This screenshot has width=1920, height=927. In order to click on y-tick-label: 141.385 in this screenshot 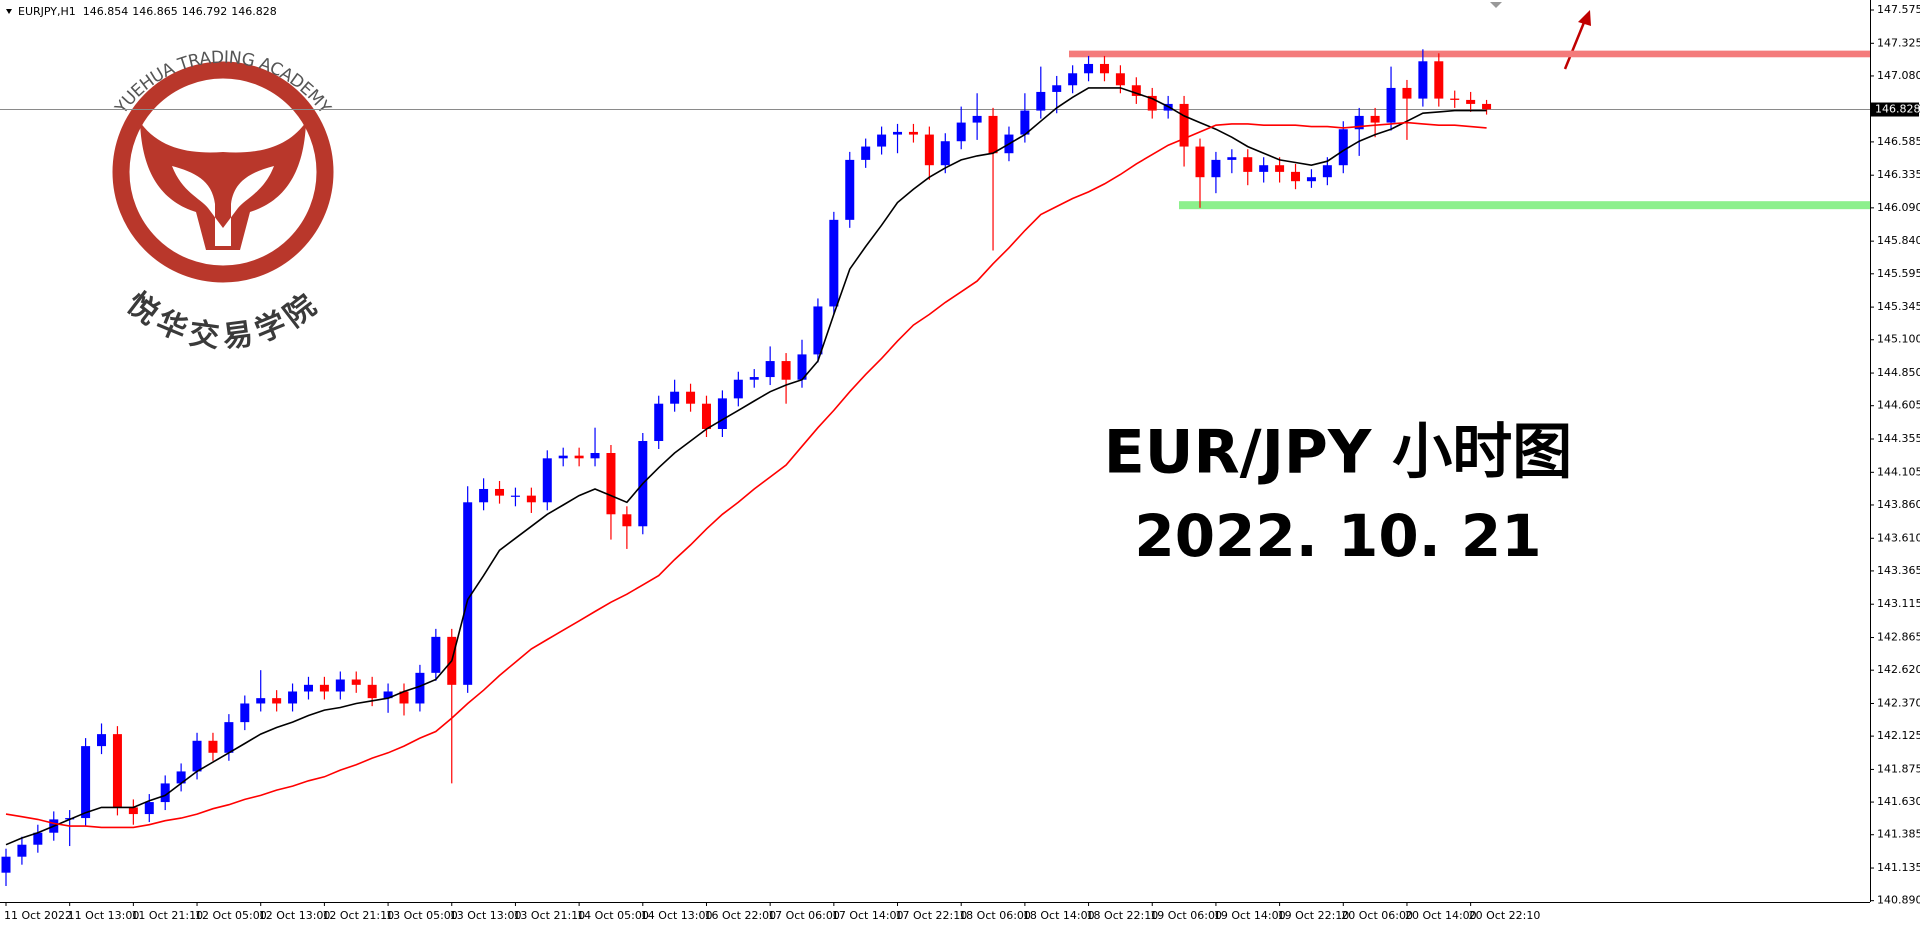, I will do `click(1898, 834)`.